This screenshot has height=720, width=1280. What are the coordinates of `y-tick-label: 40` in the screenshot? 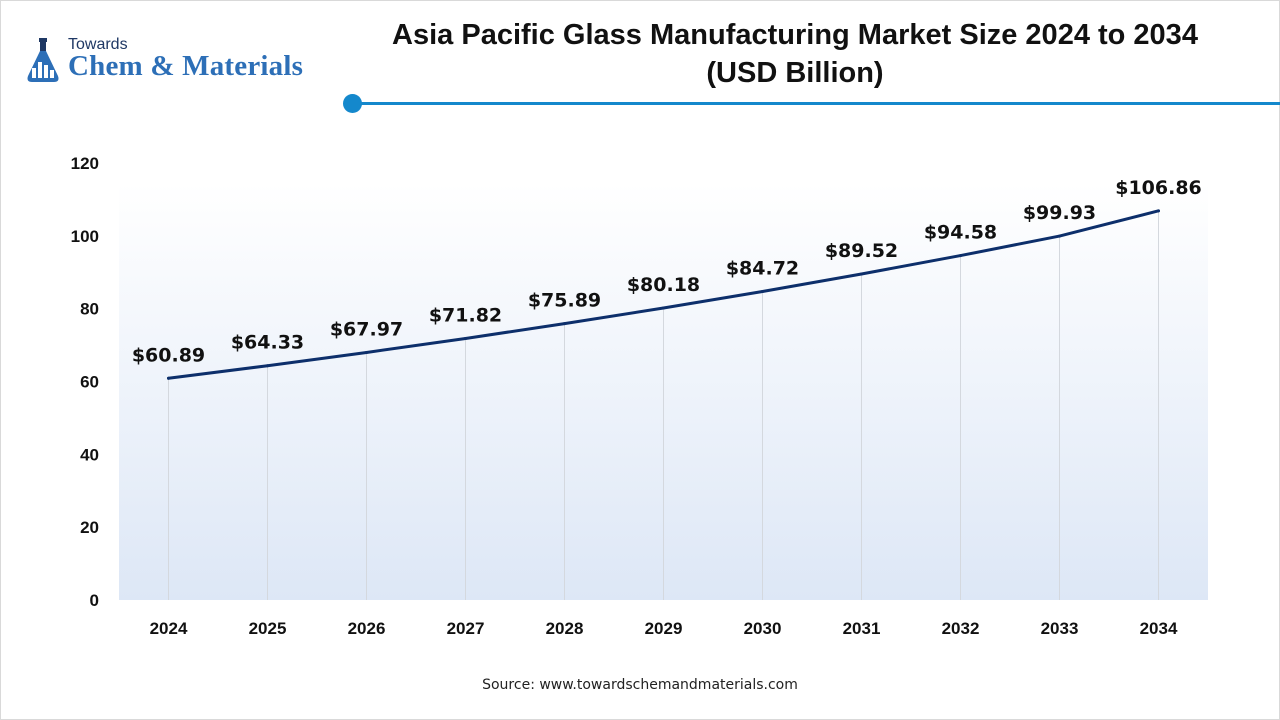 It's located at (89, 454).